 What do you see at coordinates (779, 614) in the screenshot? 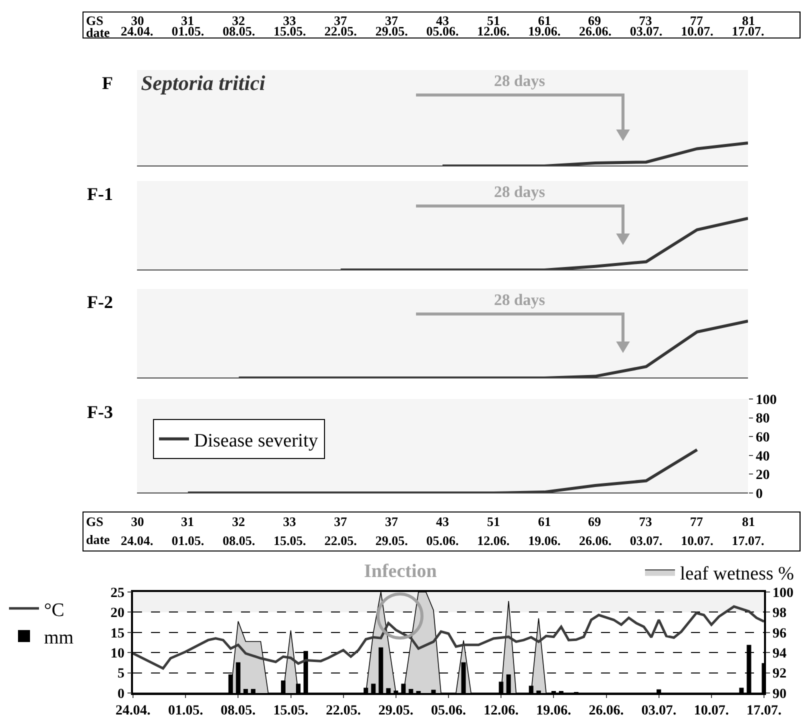
I see `y2-tick-label: 98` at bounding box center [779, 614].